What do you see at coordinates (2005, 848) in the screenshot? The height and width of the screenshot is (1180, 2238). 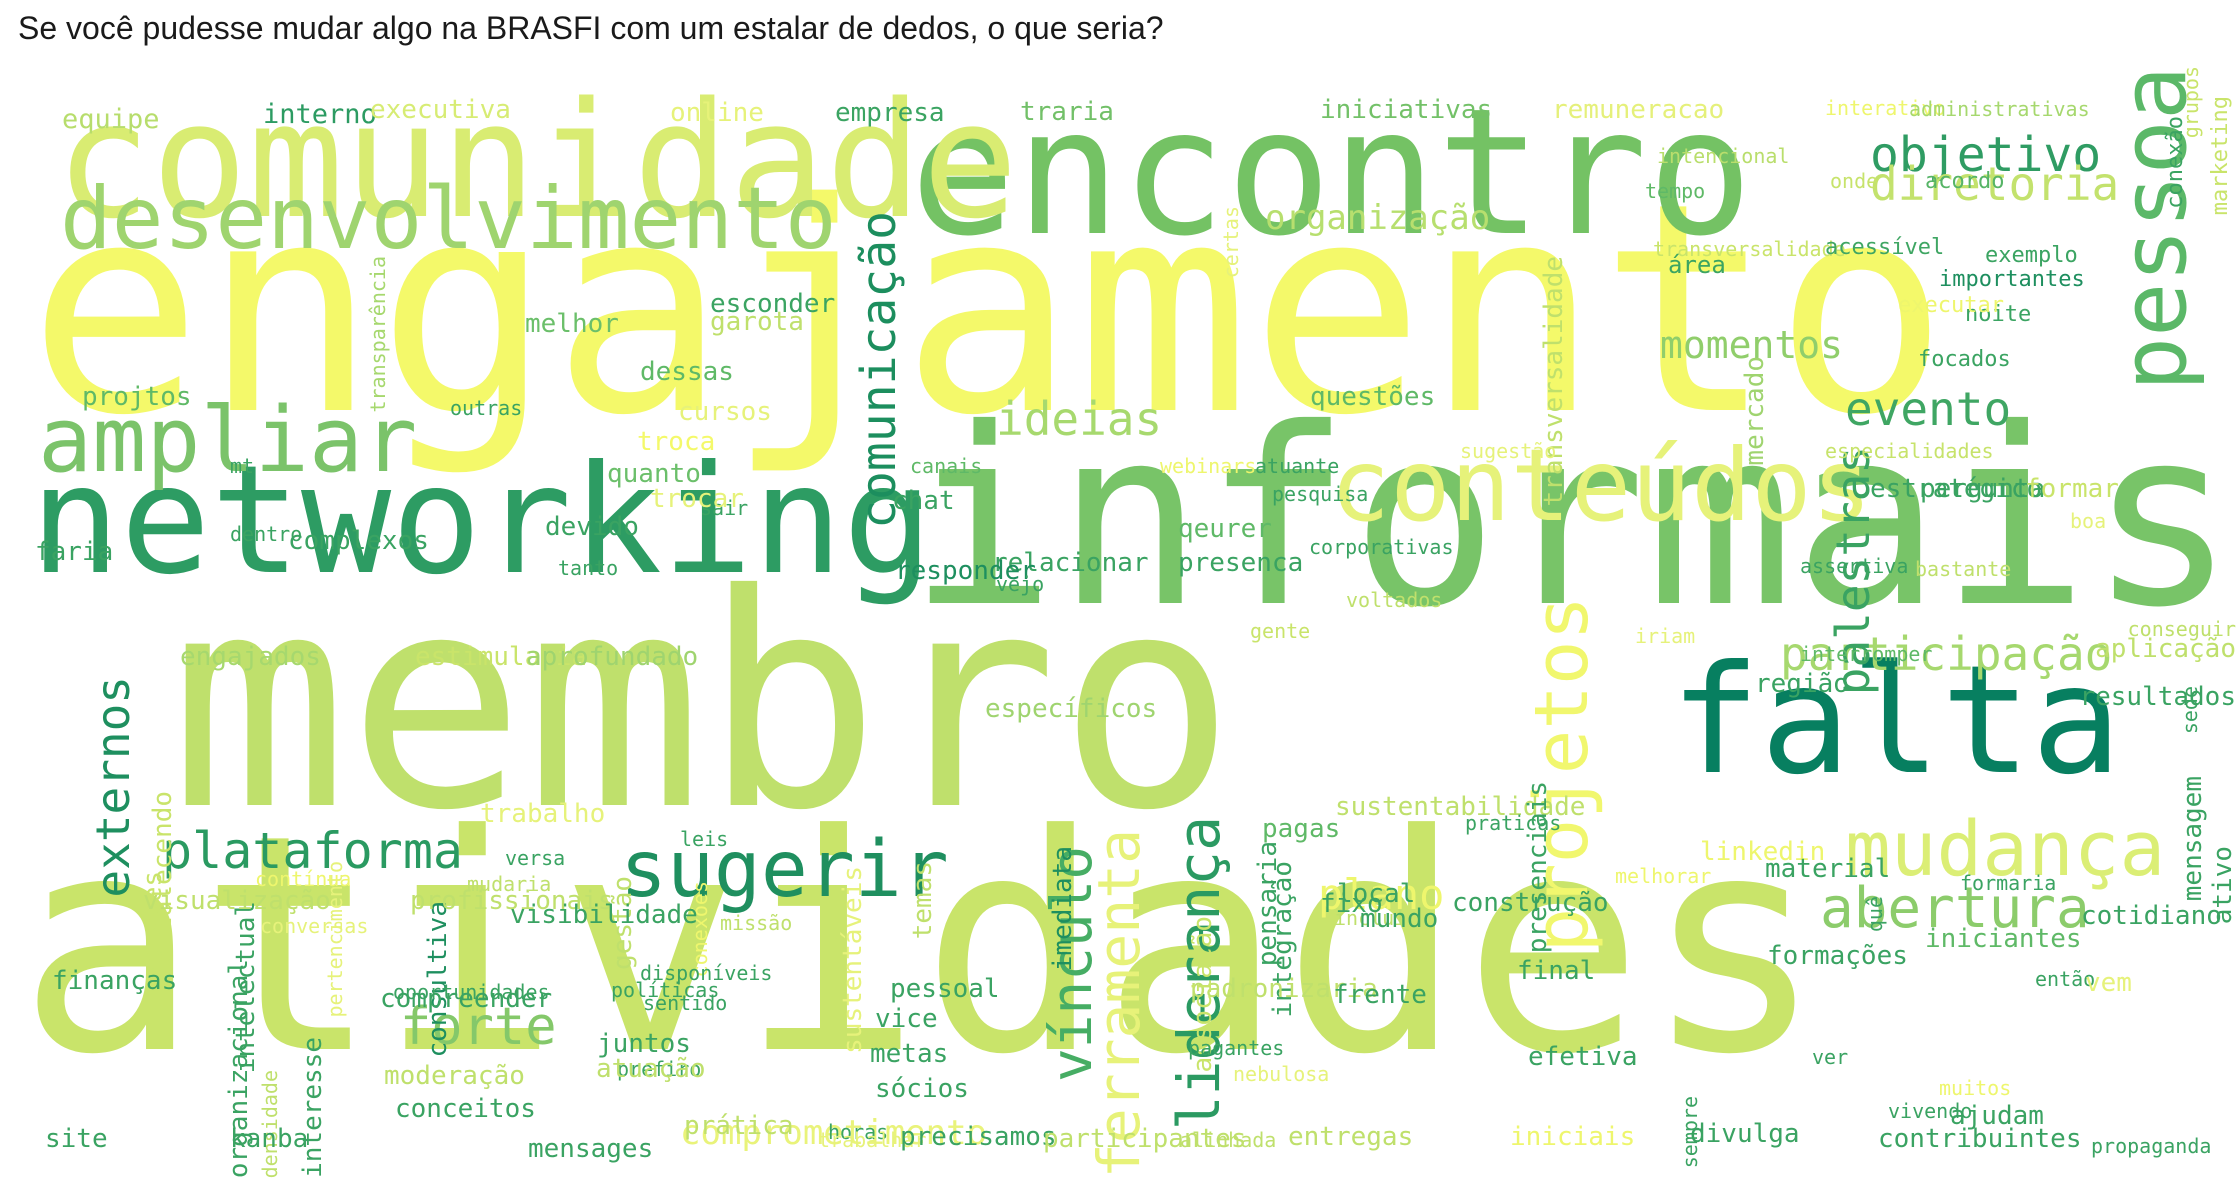 I see `word-13: mudança` at bounding box center [2005, 848].